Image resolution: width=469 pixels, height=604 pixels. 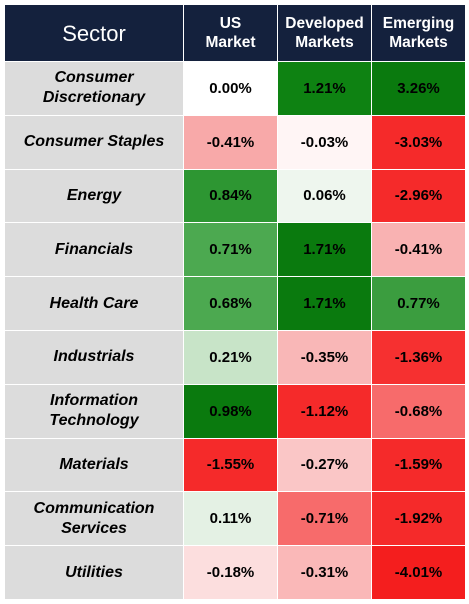 I want to click on sector-label: Industrials, so click(x=94, y=357).